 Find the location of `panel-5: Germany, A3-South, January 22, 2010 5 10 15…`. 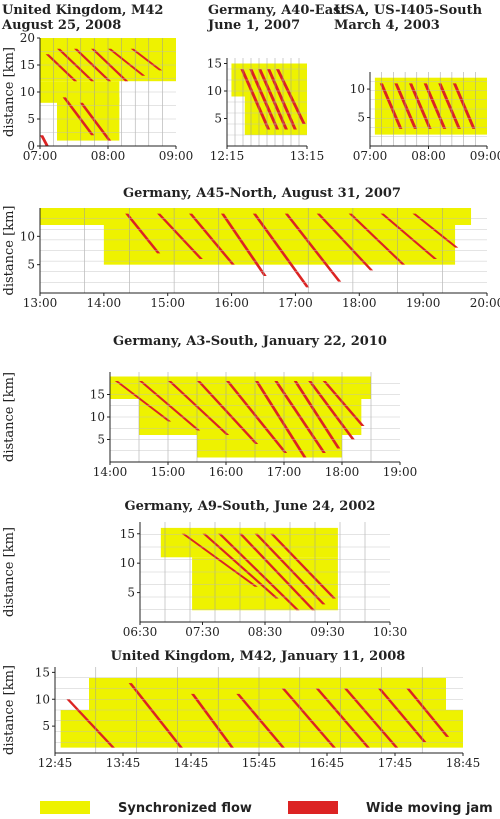

panel-5: Germany, A3-South, January 22, 2010 5 10 15… is located at coordinates (209, 406).